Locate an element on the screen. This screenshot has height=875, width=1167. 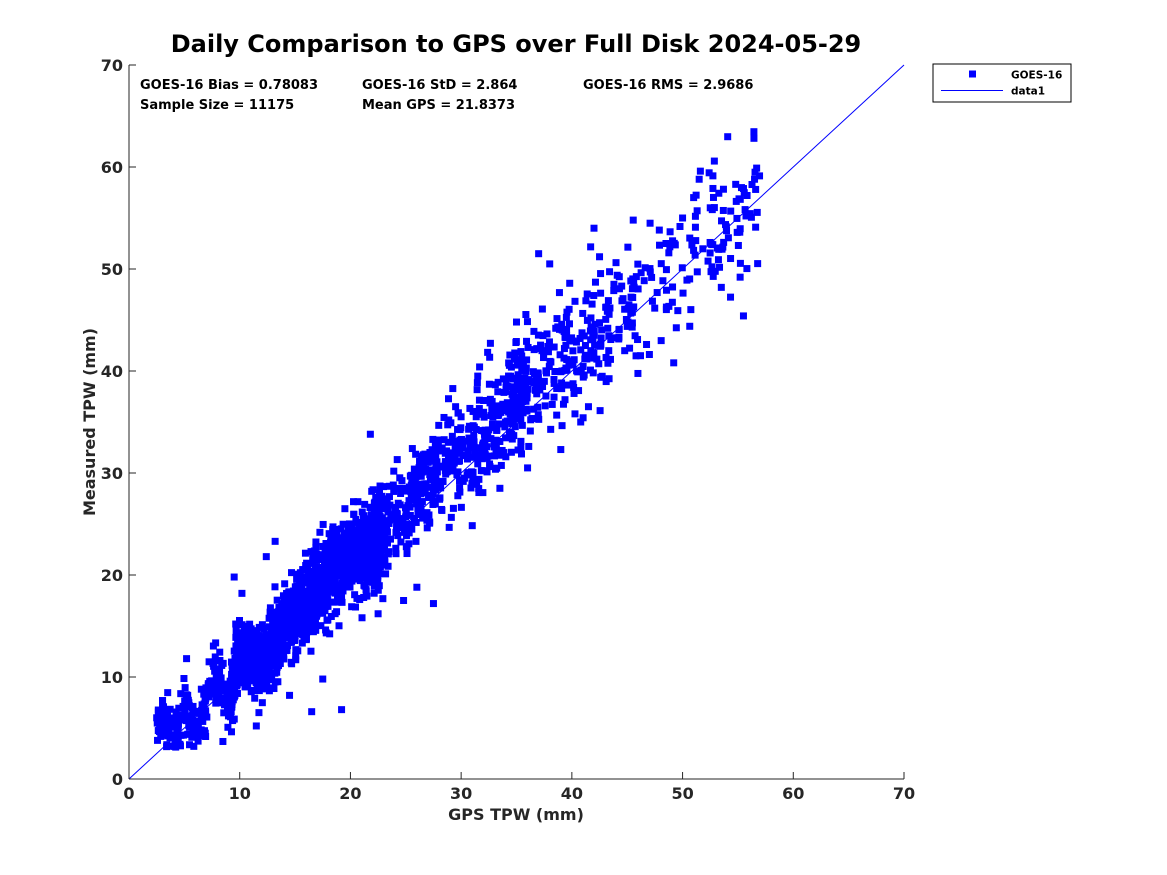
y-tick-label: 40 is located at coordinates (112, 371).